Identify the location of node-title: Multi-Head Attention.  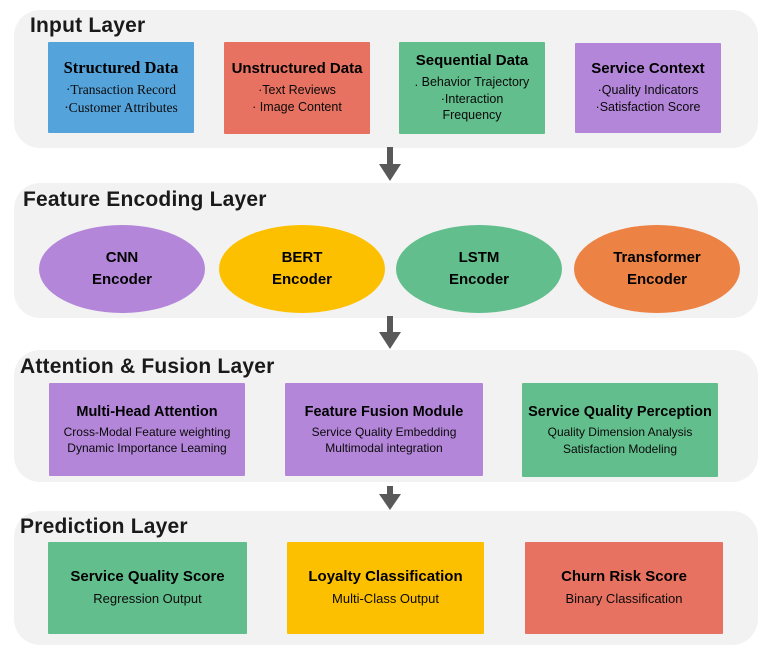
(147, 411).